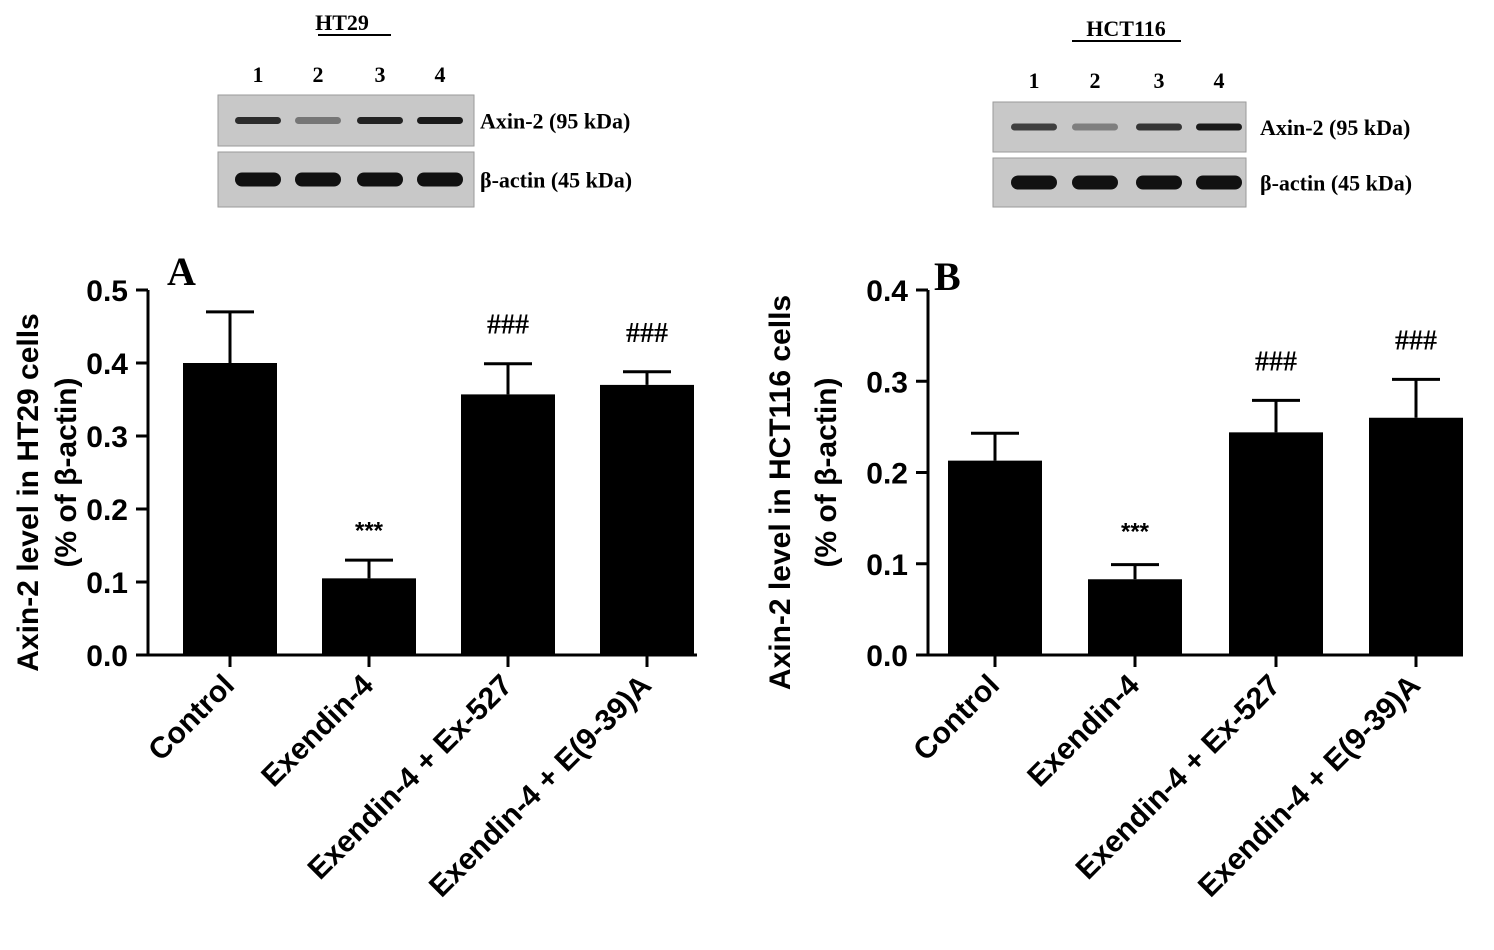 This screenshot has height=950, width=1494. I want to click on western-blot-1: HT29 1 2 3 4 Axin-2 (95 kDa) β-actin (45 kDa), so click(424, 109).